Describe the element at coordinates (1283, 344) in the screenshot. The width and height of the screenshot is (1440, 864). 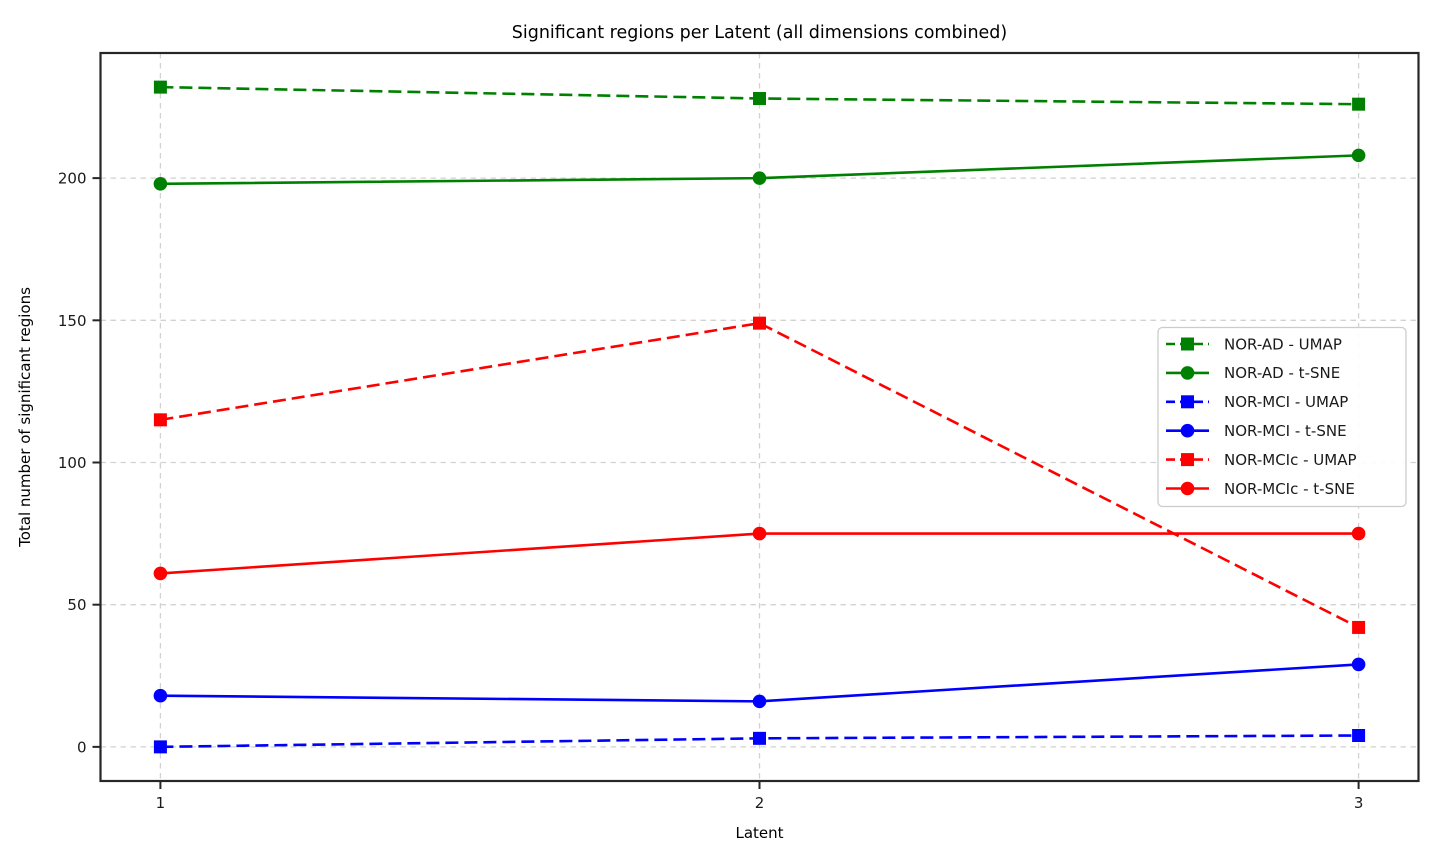
I see `legend-label: NOR-AD - UMAP` at that location.